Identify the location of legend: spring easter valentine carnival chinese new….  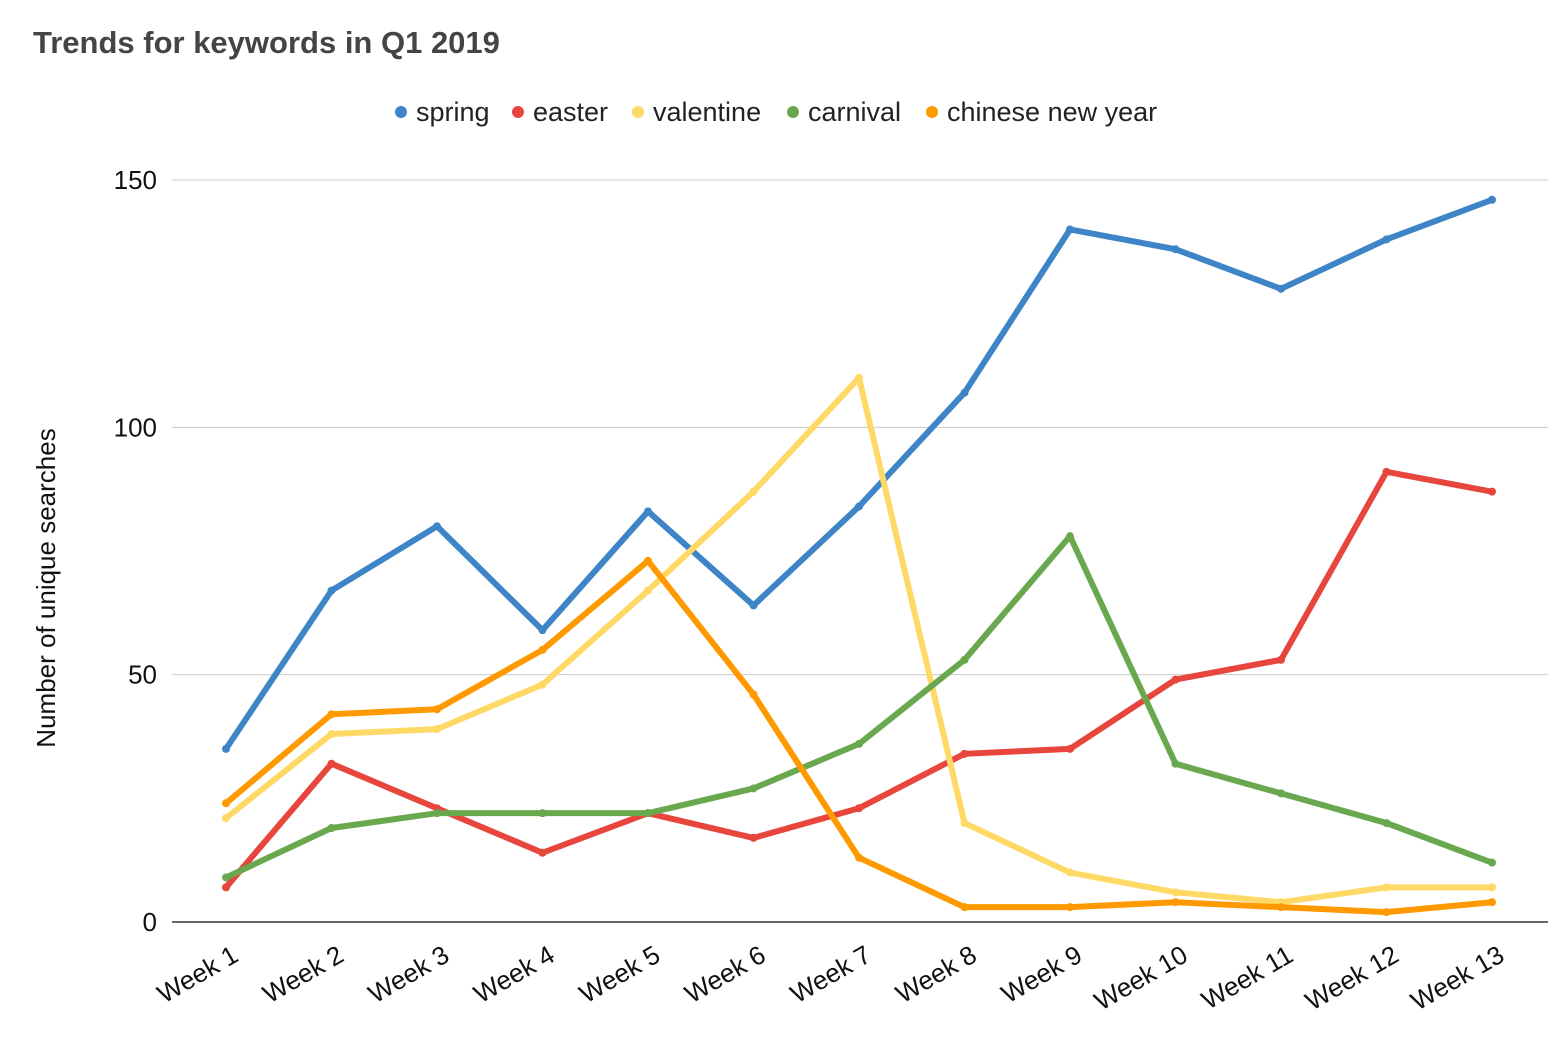
(776, 112).